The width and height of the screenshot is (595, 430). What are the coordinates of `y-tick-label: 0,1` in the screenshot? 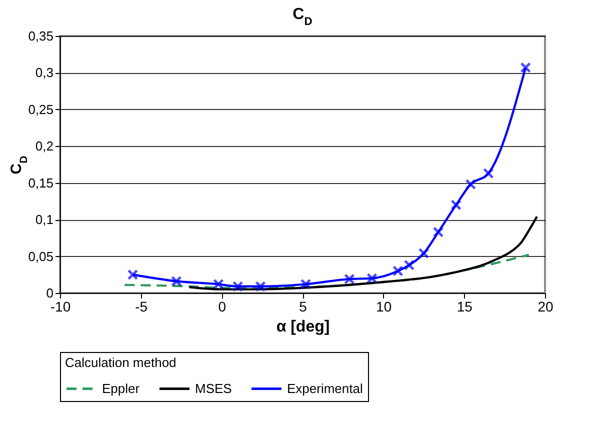 It's located at (44, 220).